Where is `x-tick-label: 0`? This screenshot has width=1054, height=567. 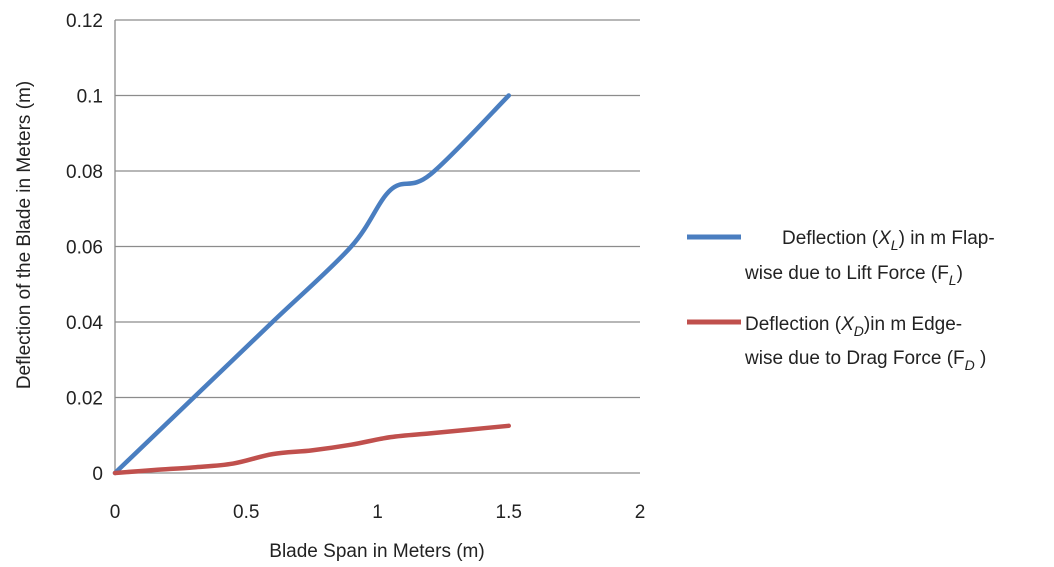
x-tick-label: 0 is located at coordinates (115, 512).